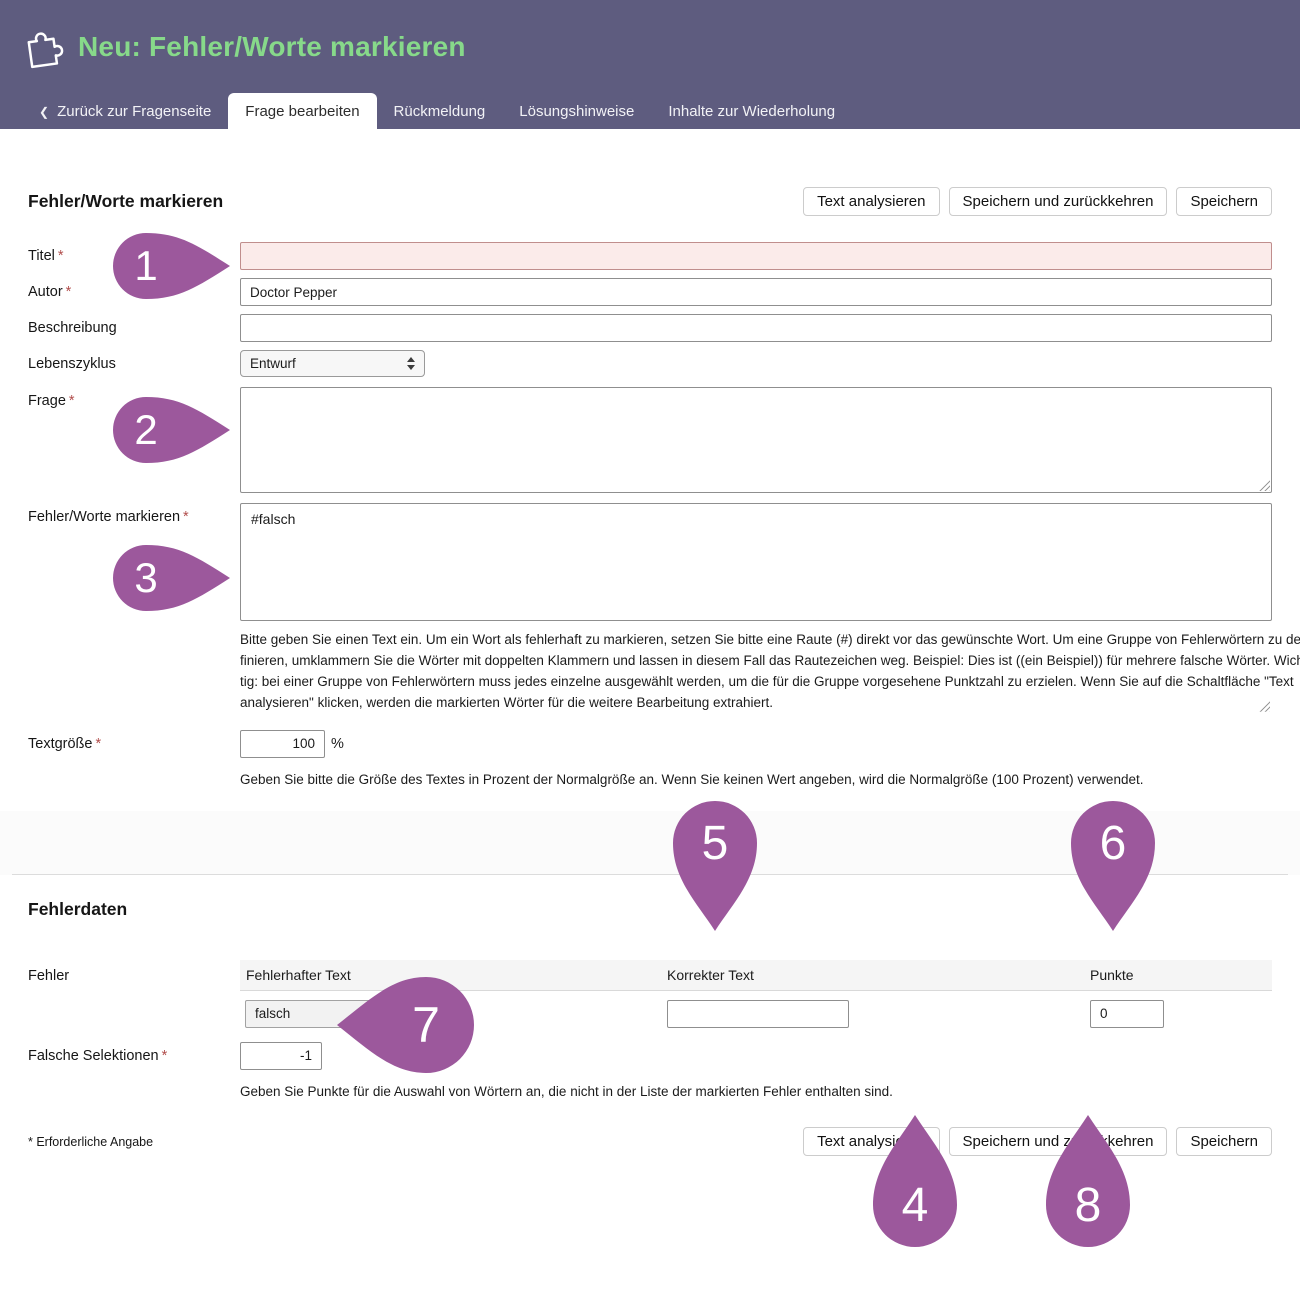 The image size is (1300, 1300). I want to click on fehler-table-header: Fehlerhafter Text Korrekter Text Punkte, so click(756, 975).